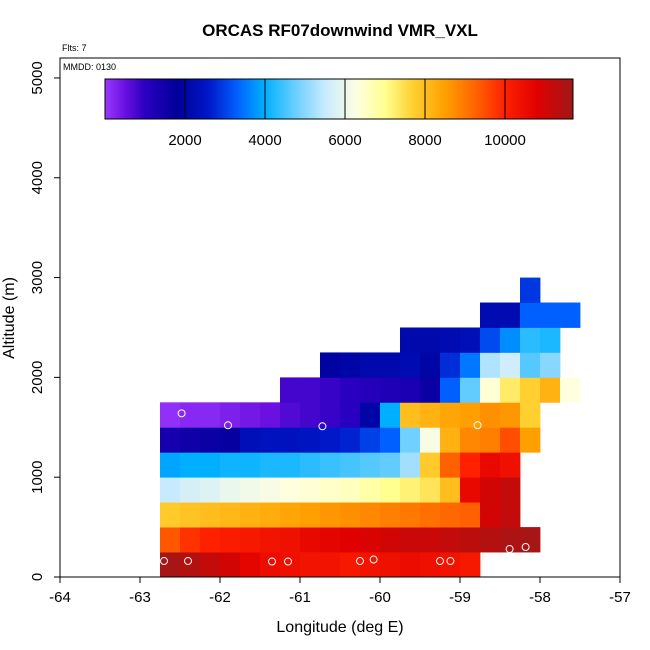 The image size is (650, 650). I want to click on colorbar-tick-label: 6000, so click(344, 140).